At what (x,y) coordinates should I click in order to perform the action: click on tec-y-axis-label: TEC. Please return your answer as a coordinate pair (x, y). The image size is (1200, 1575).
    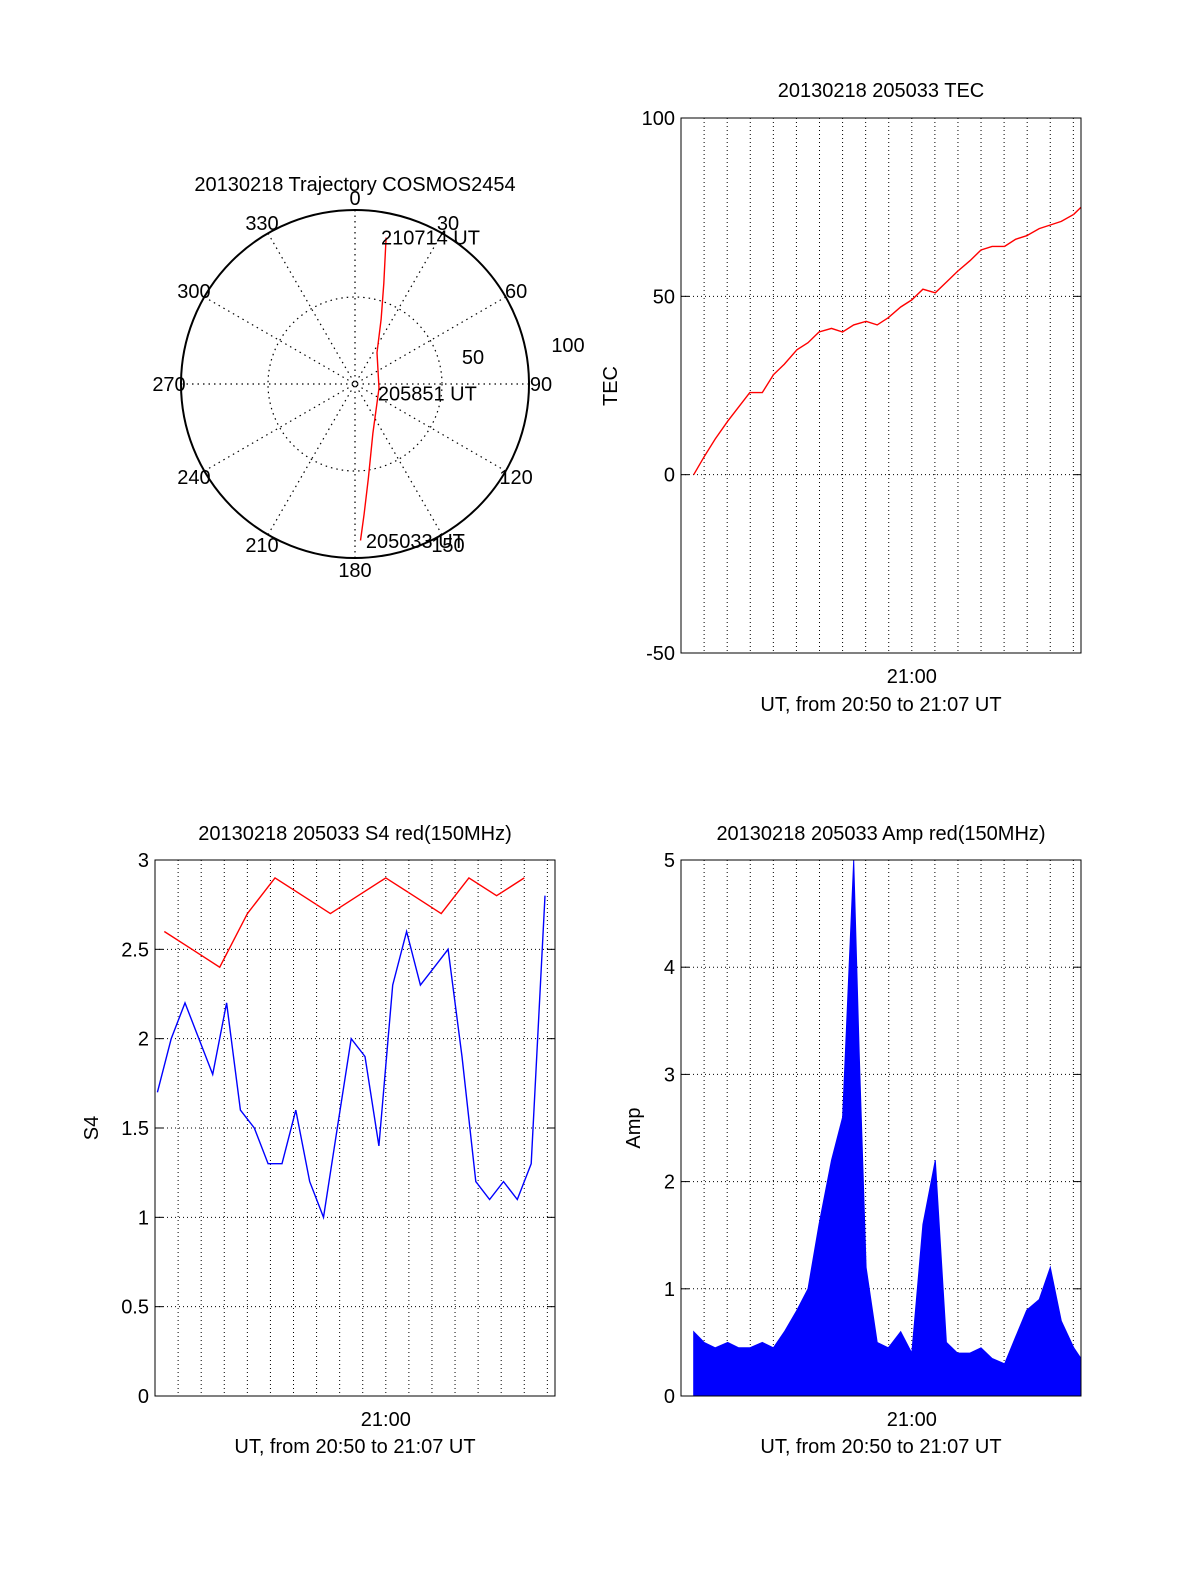
    Looking at the image, I should click on (611, 386).